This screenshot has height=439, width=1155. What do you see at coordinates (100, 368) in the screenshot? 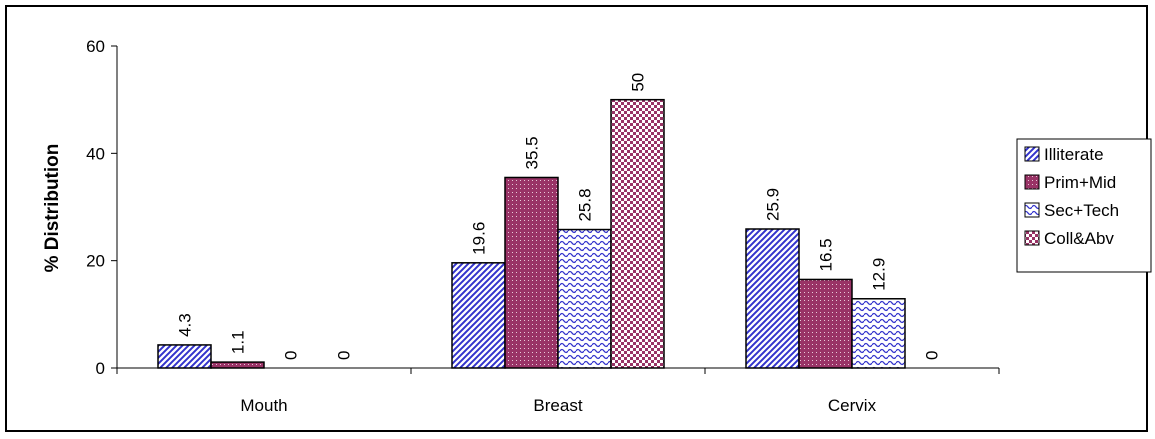
I see `y-tick-label: 0` at bounding box center [100, 368].